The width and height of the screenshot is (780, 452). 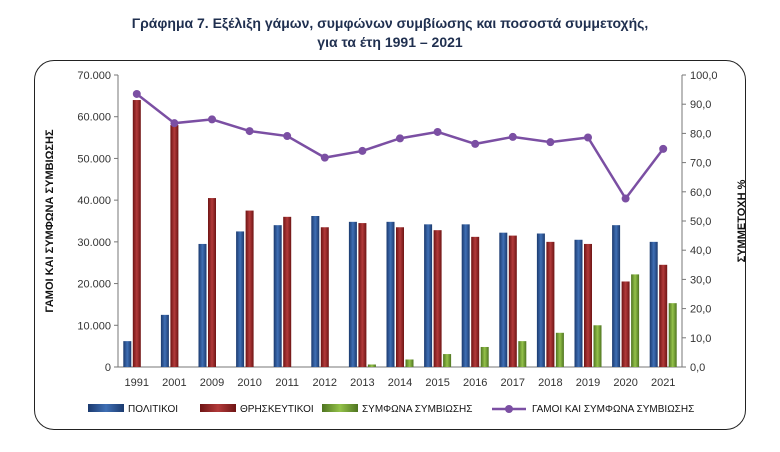 I want to click on legend-label: ΓΑΜΟΙ ΚΑΙ ΣΥΜΦΩΝΑ ΣΥΜΒΙΩΣΗΣ, so click(x=613, y=409).